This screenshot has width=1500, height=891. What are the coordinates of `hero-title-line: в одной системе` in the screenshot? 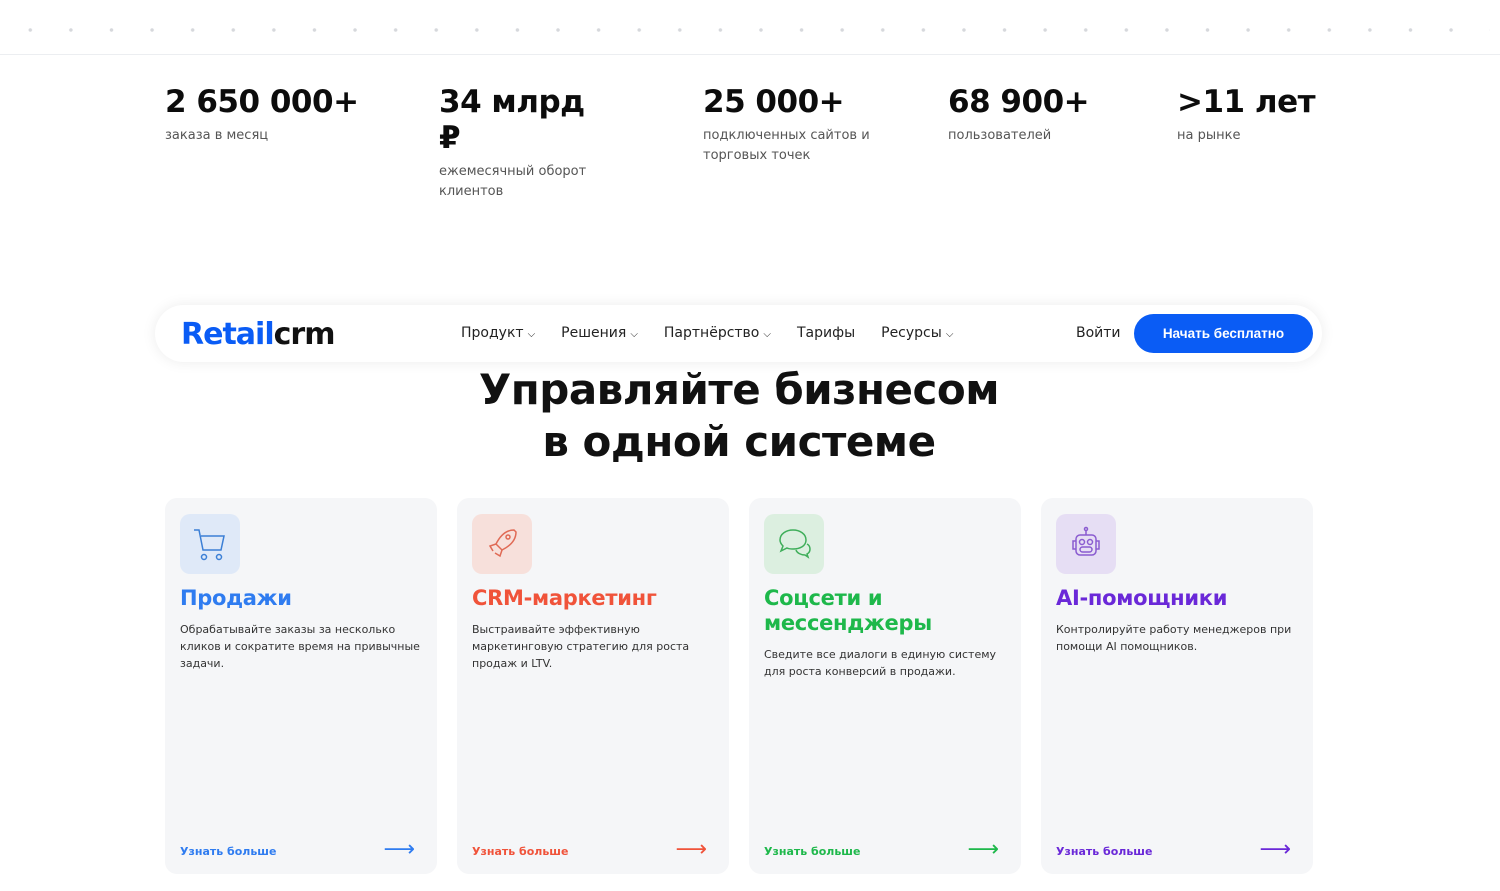 It's located at (739, 441).